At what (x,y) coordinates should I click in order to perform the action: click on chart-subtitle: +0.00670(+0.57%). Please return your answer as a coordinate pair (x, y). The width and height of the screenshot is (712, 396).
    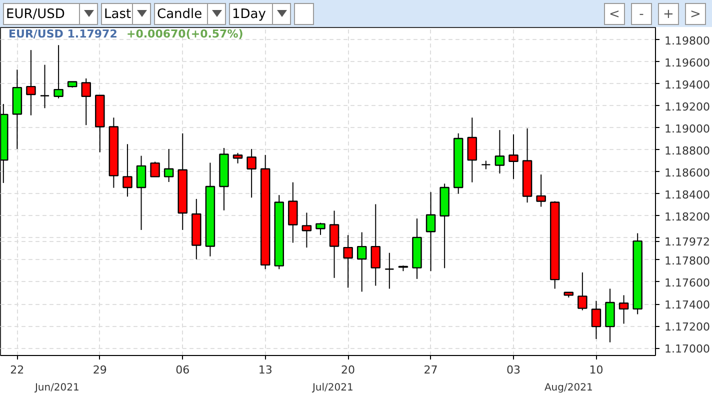
    Looking at the image, I should click on (185, 34).